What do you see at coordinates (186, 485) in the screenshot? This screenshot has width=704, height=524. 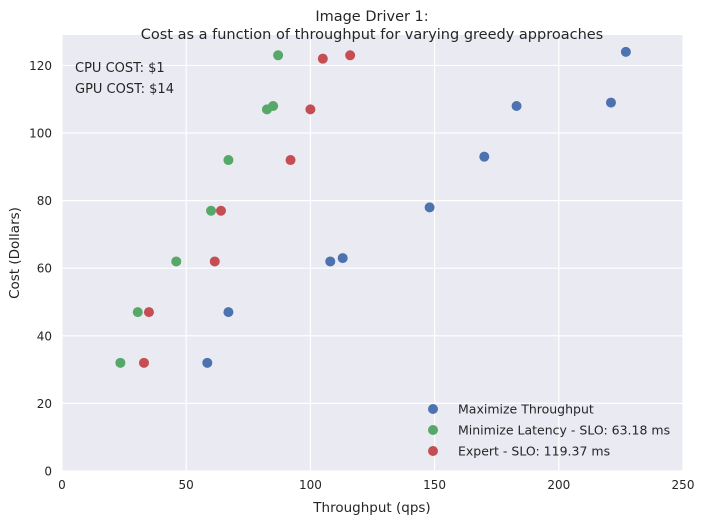 I see `x-tick-label: 50` at bounding box center [186, 485].